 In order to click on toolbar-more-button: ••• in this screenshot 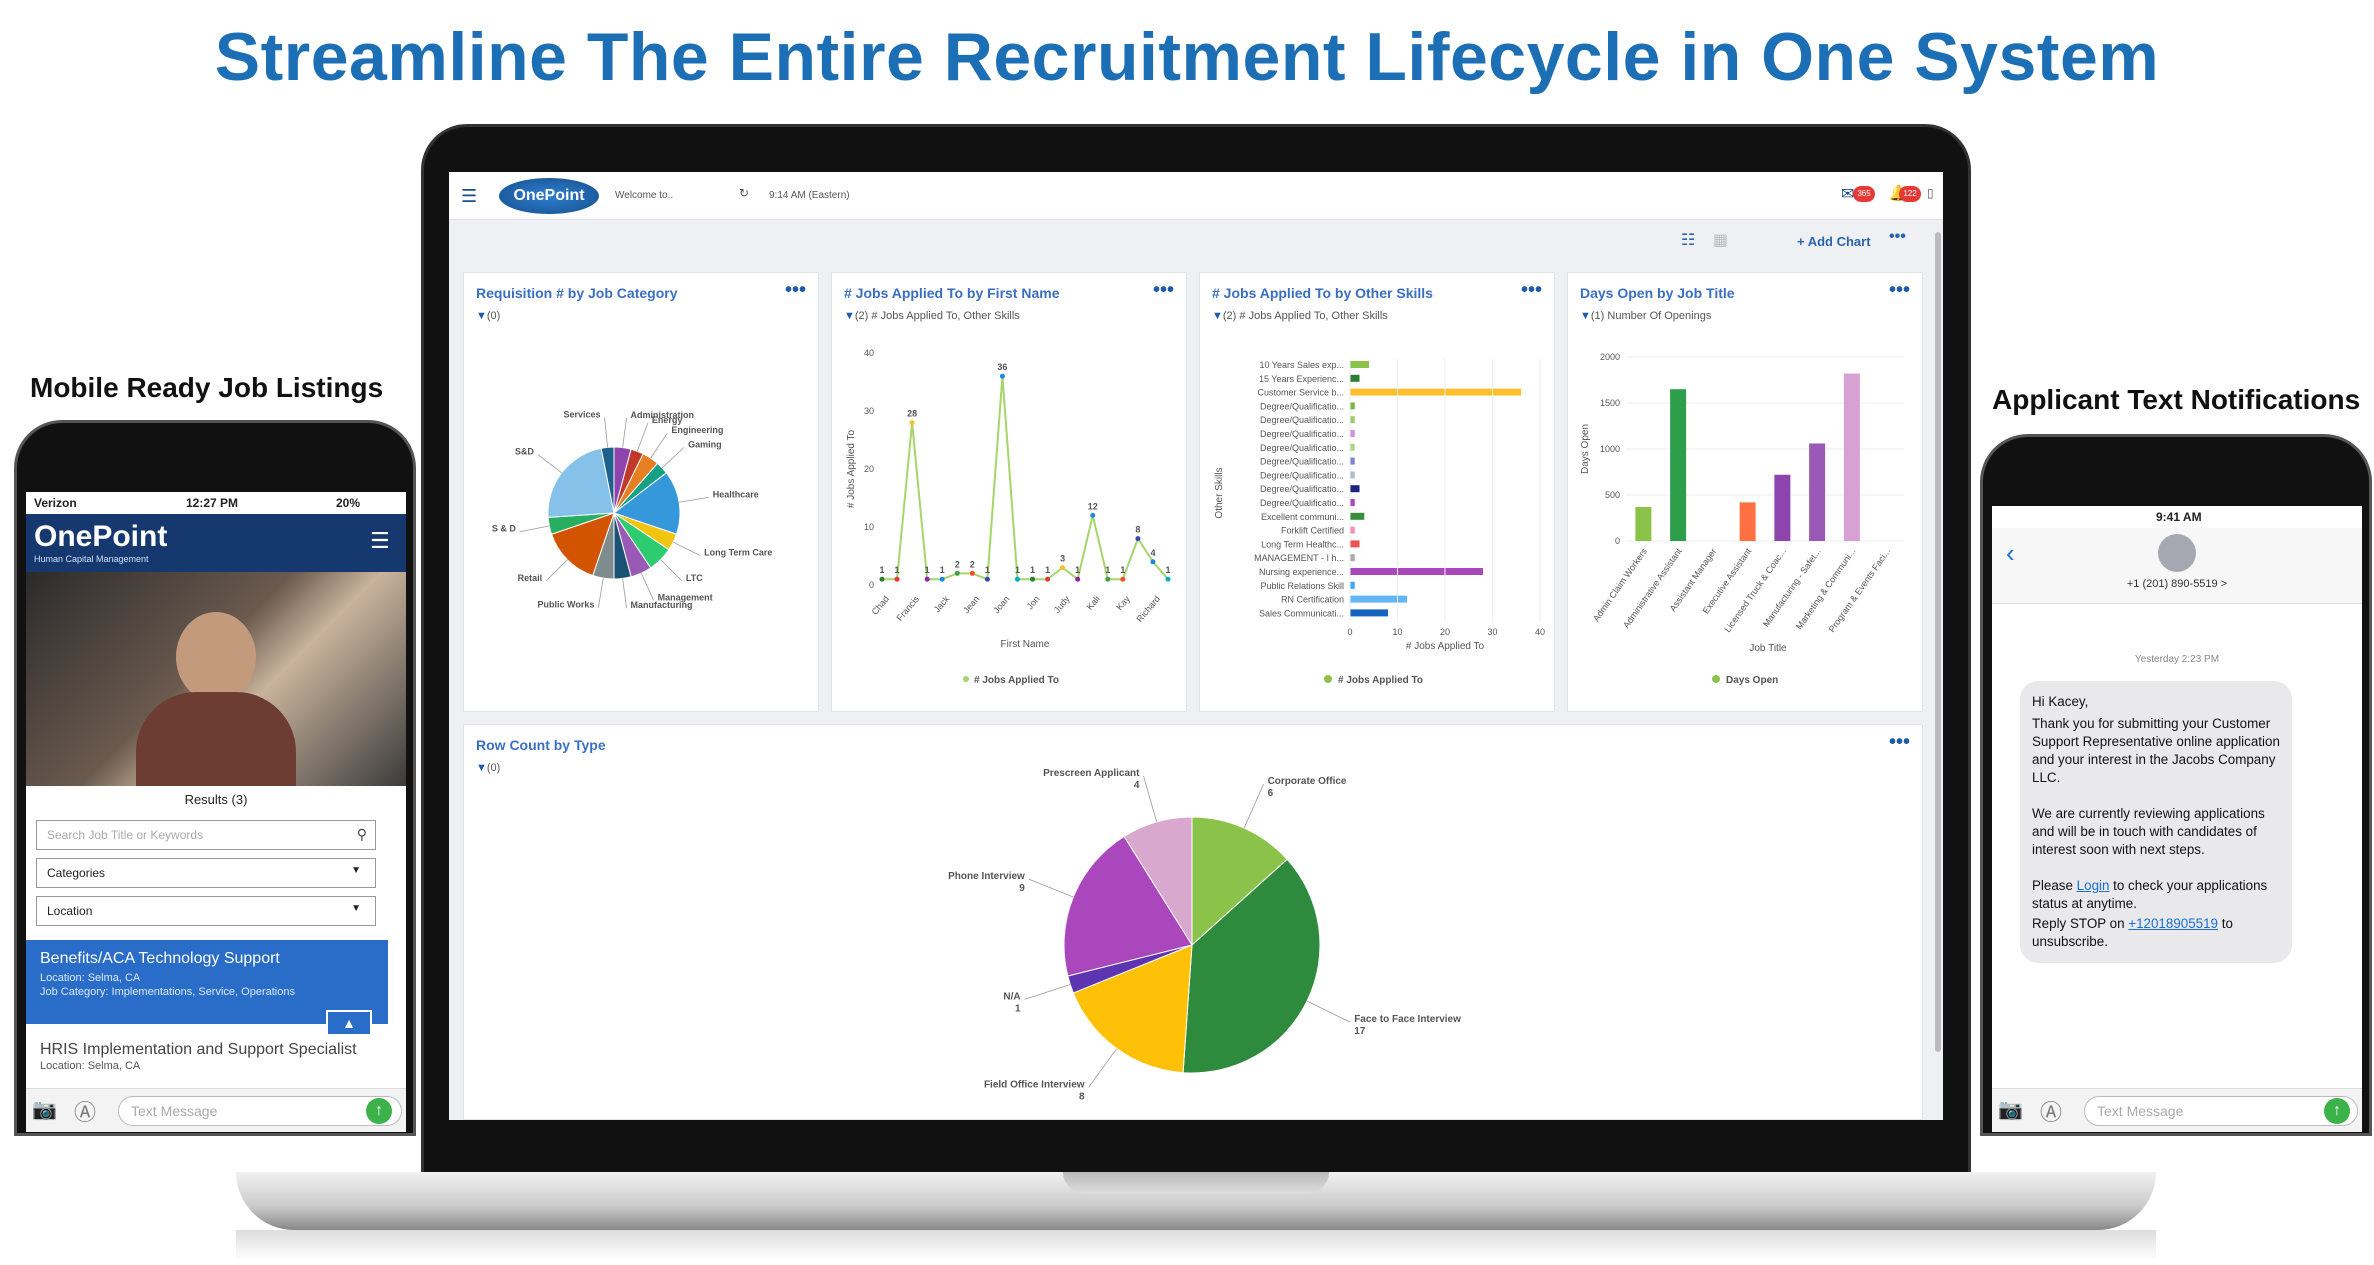, I will do `click(1897, 236)`.